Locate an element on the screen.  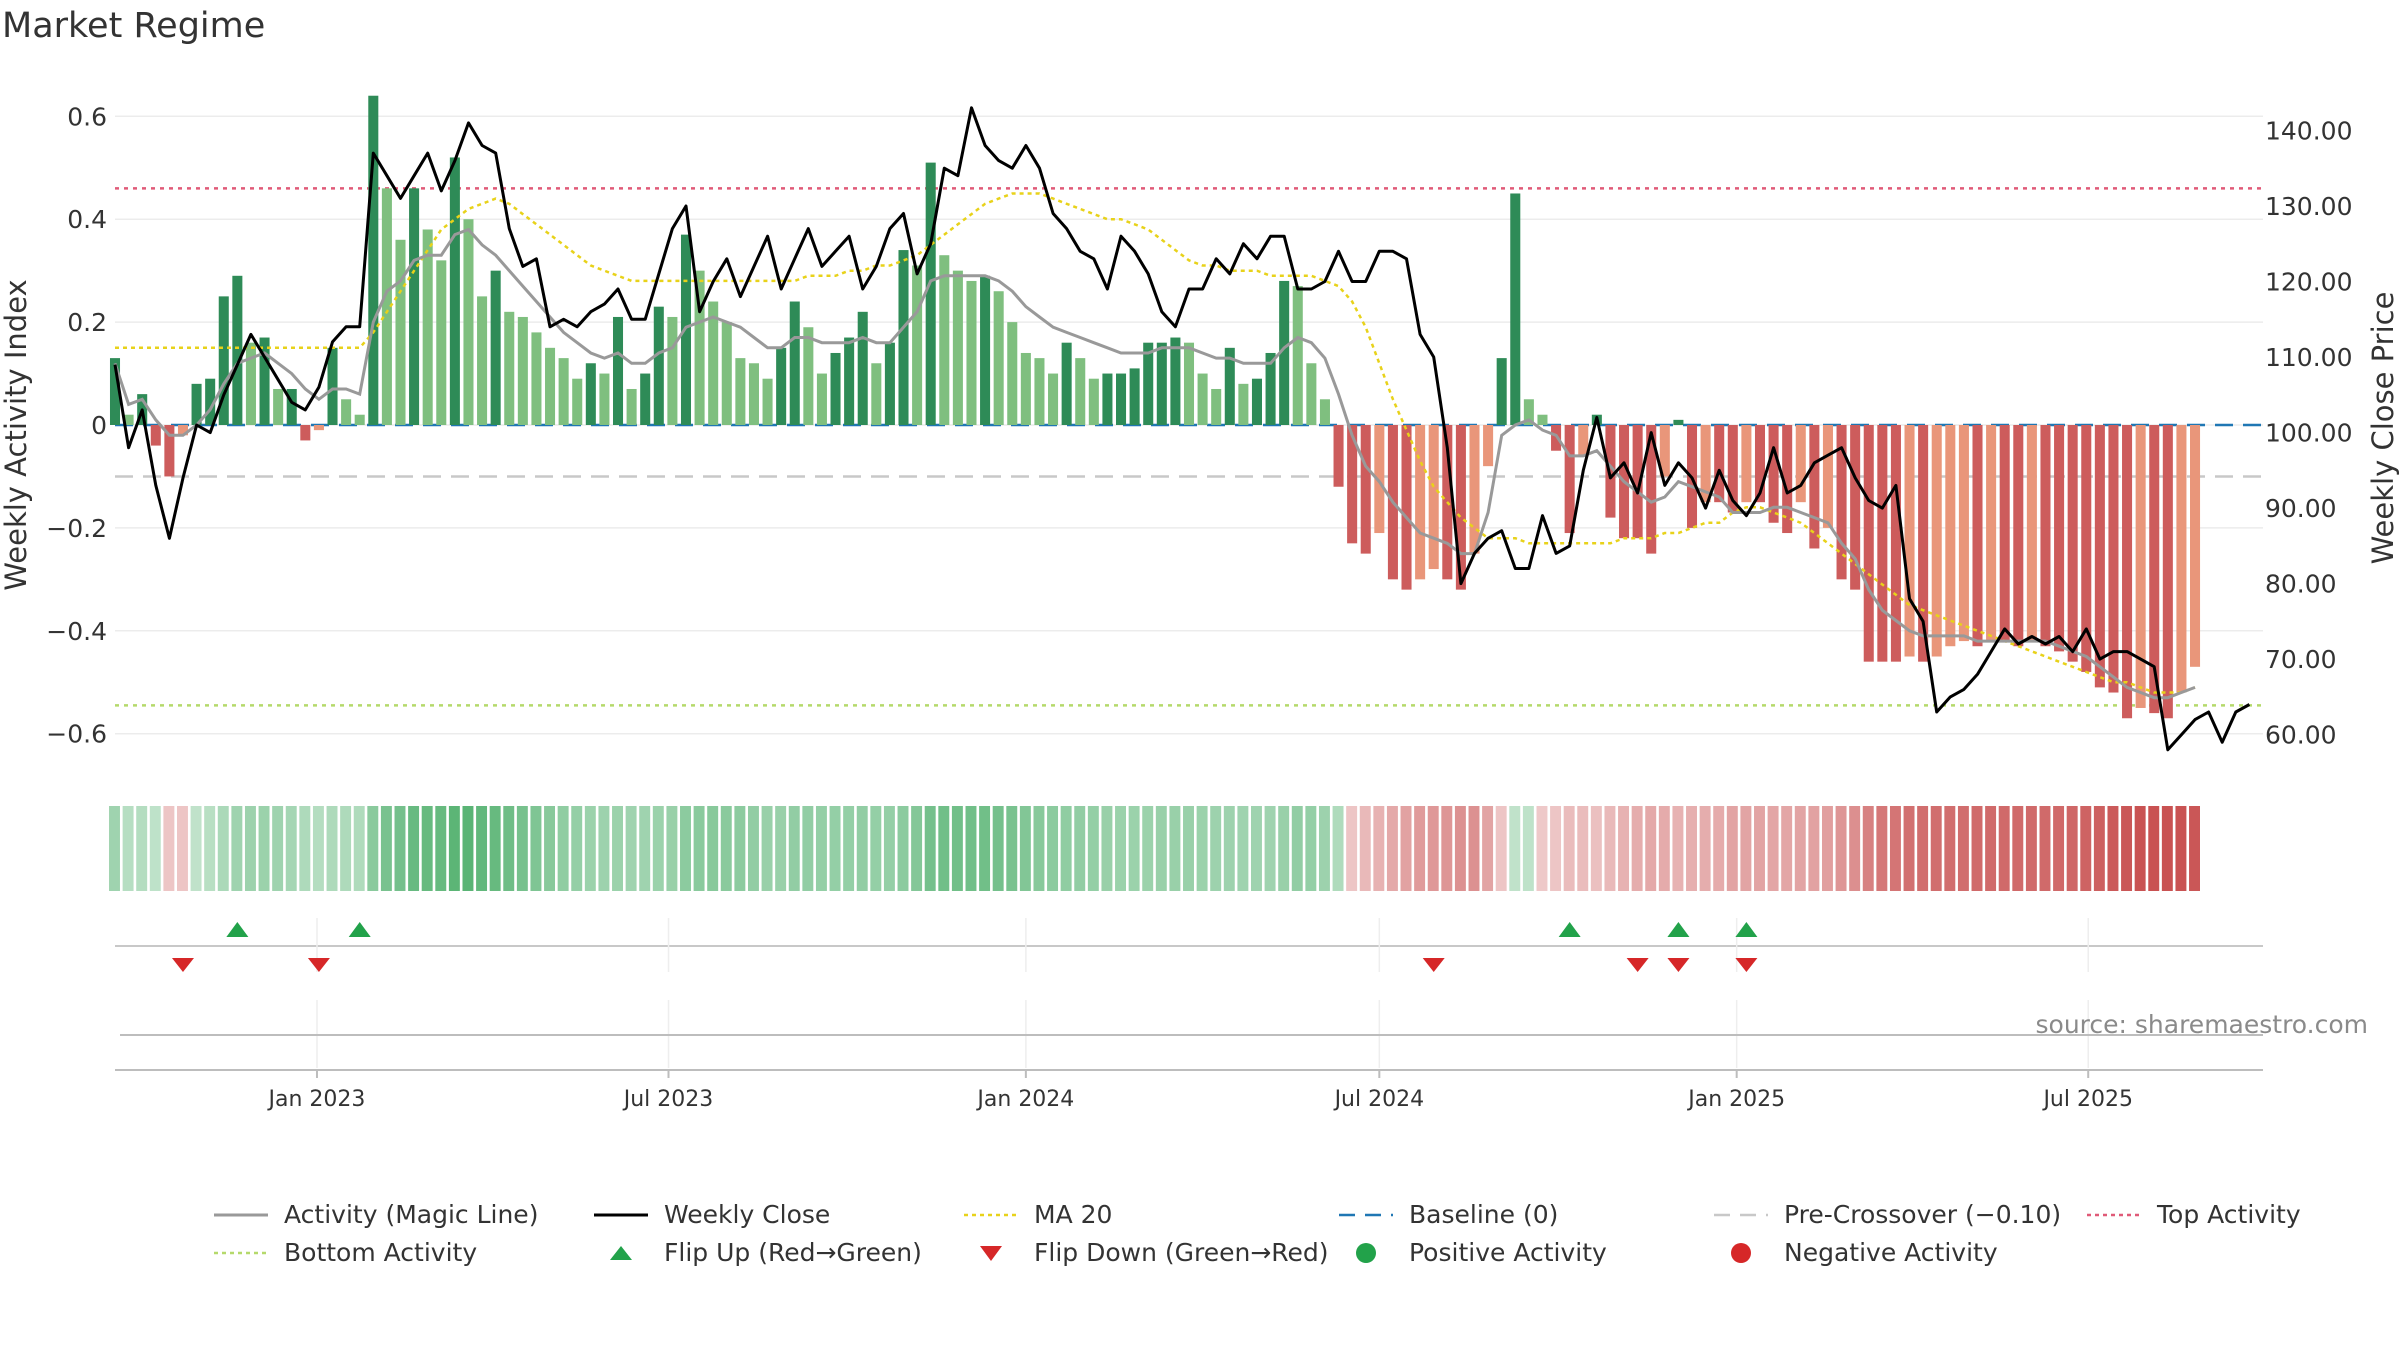
legend-item: Negative Activity is located at coordinates (1855, 1252).